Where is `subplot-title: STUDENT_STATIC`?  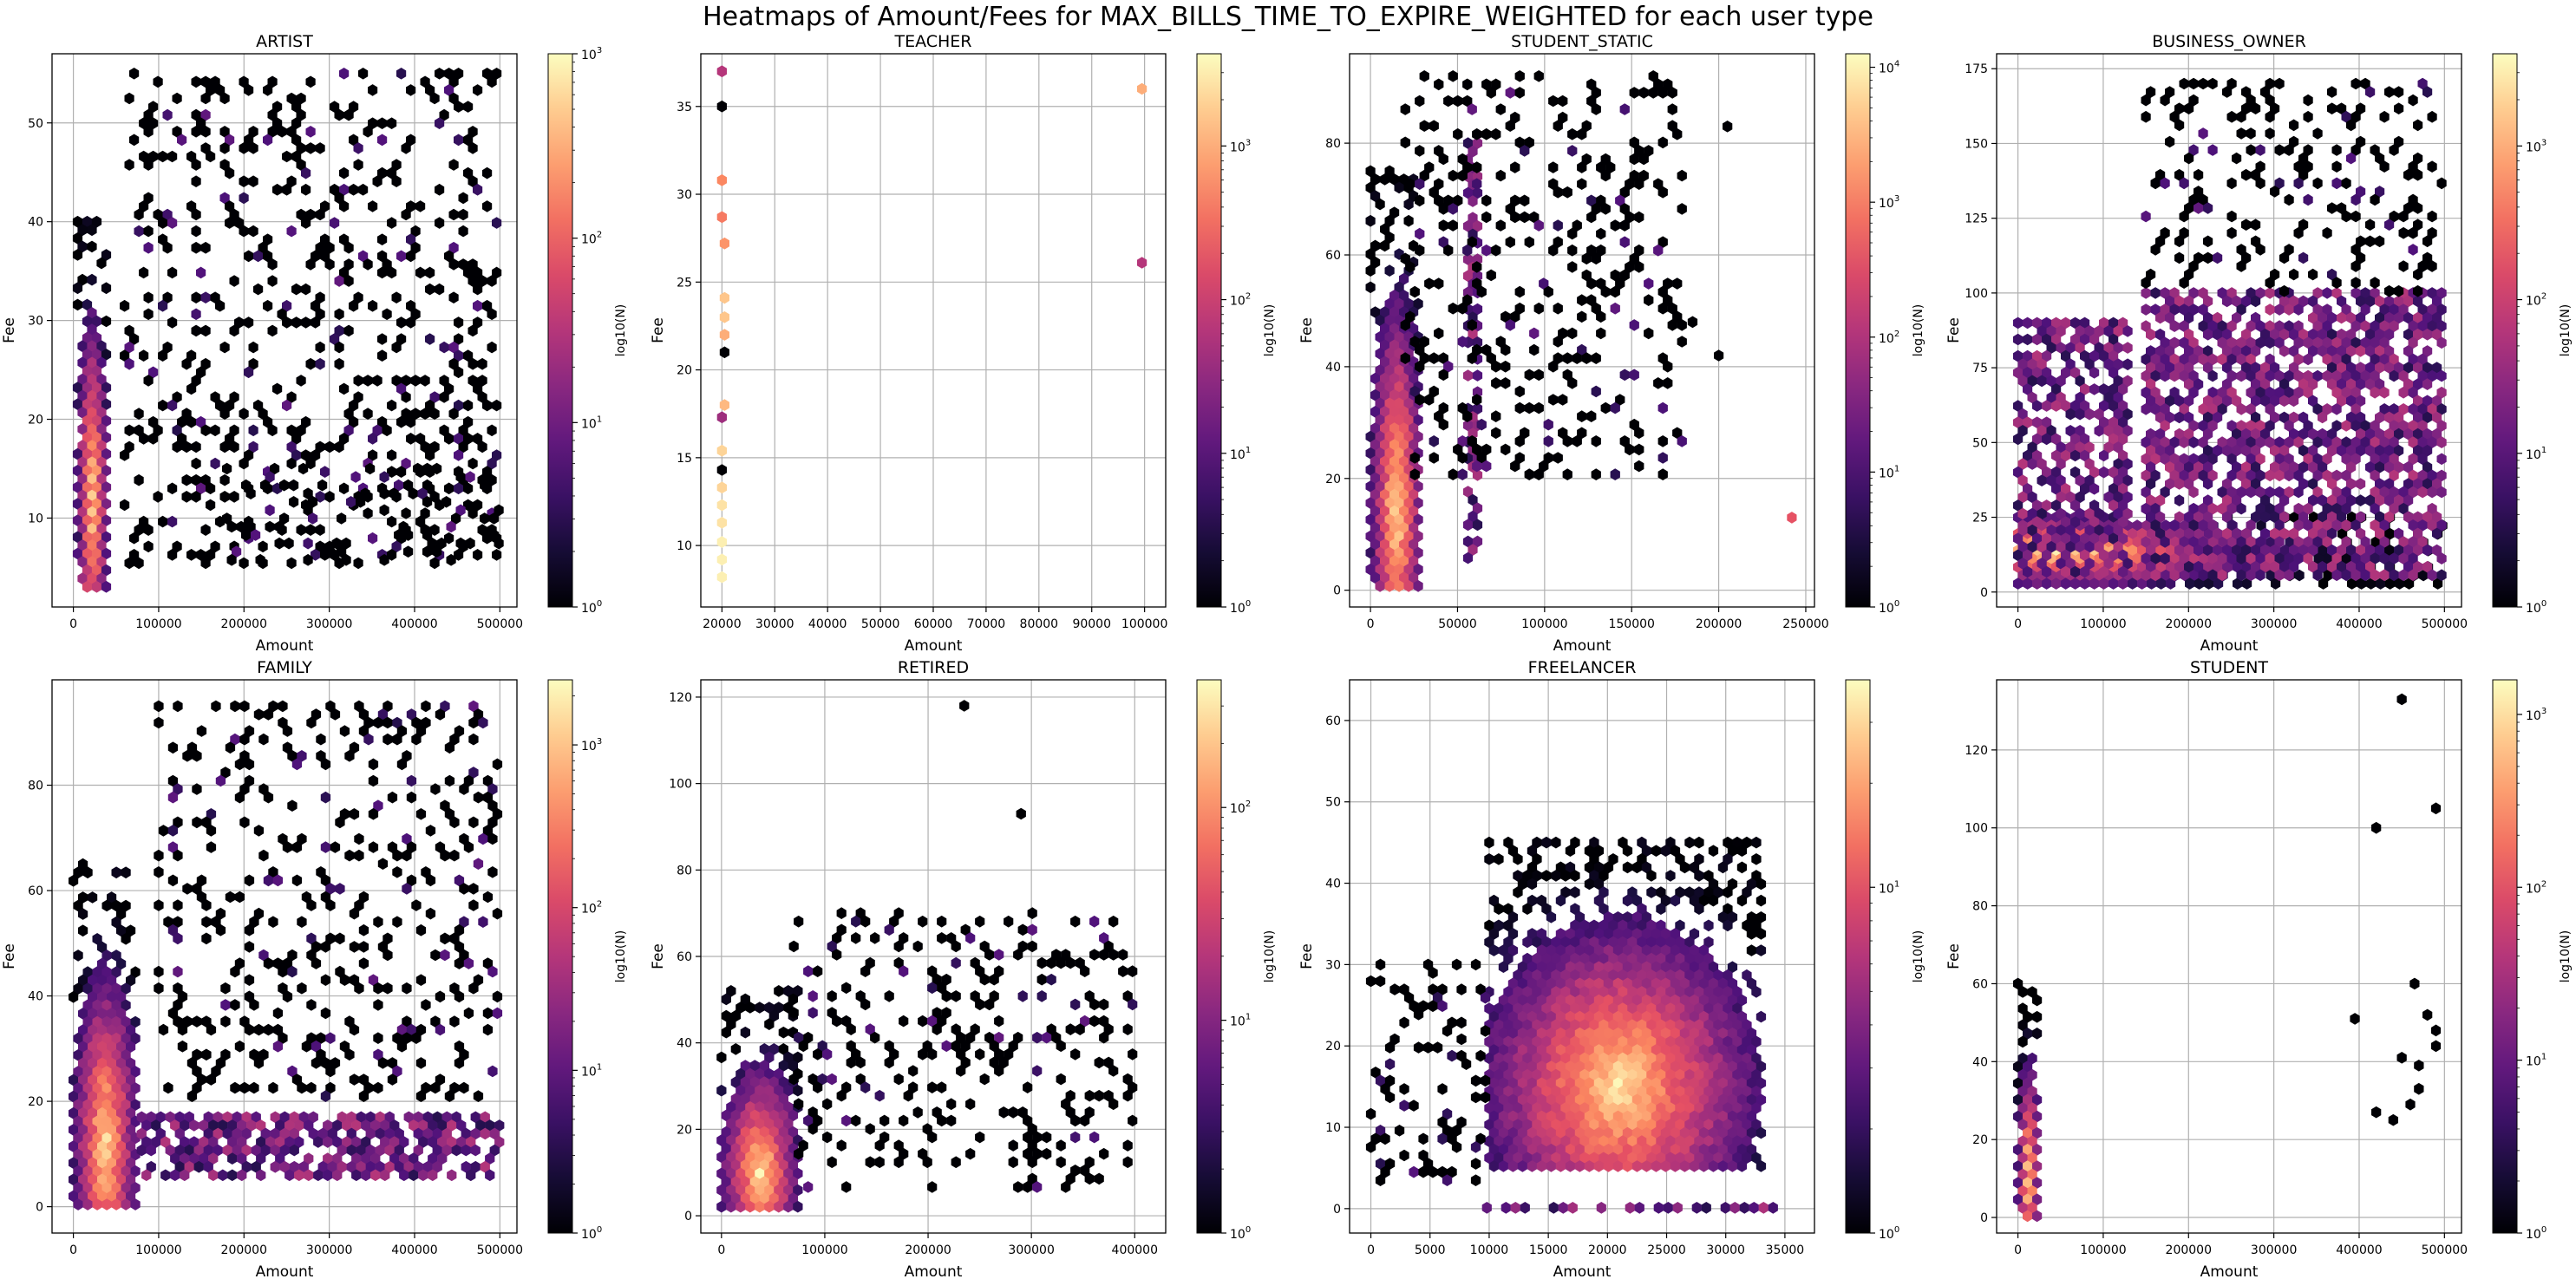 subplot-title: STUDENT_STATIC is located at coordinates (1582, 41).